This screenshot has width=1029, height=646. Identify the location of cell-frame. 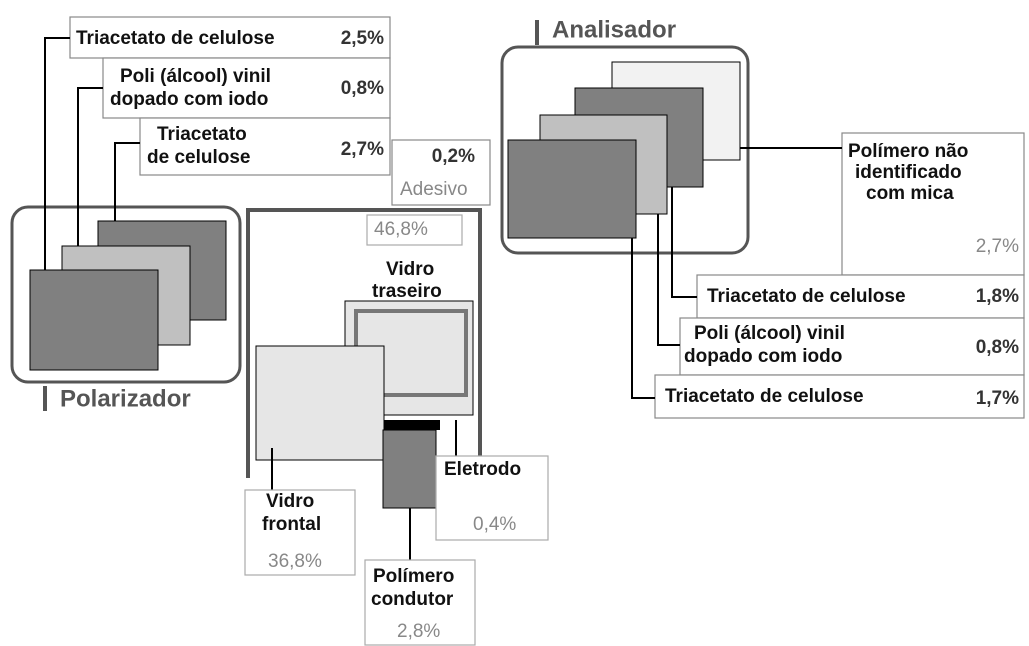
(364, 343).